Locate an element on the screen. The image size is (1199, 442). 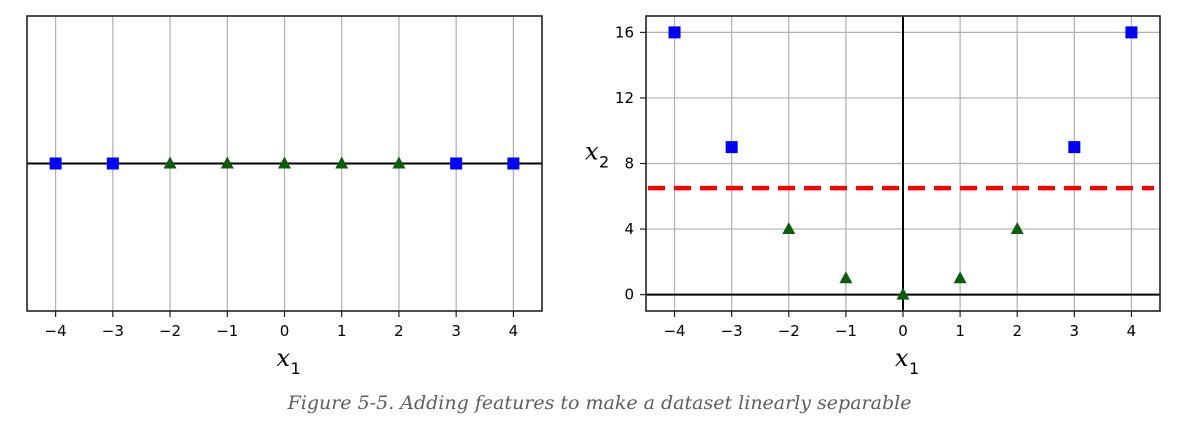
y-tick-label: 12 is located at coordinates (624, 98).